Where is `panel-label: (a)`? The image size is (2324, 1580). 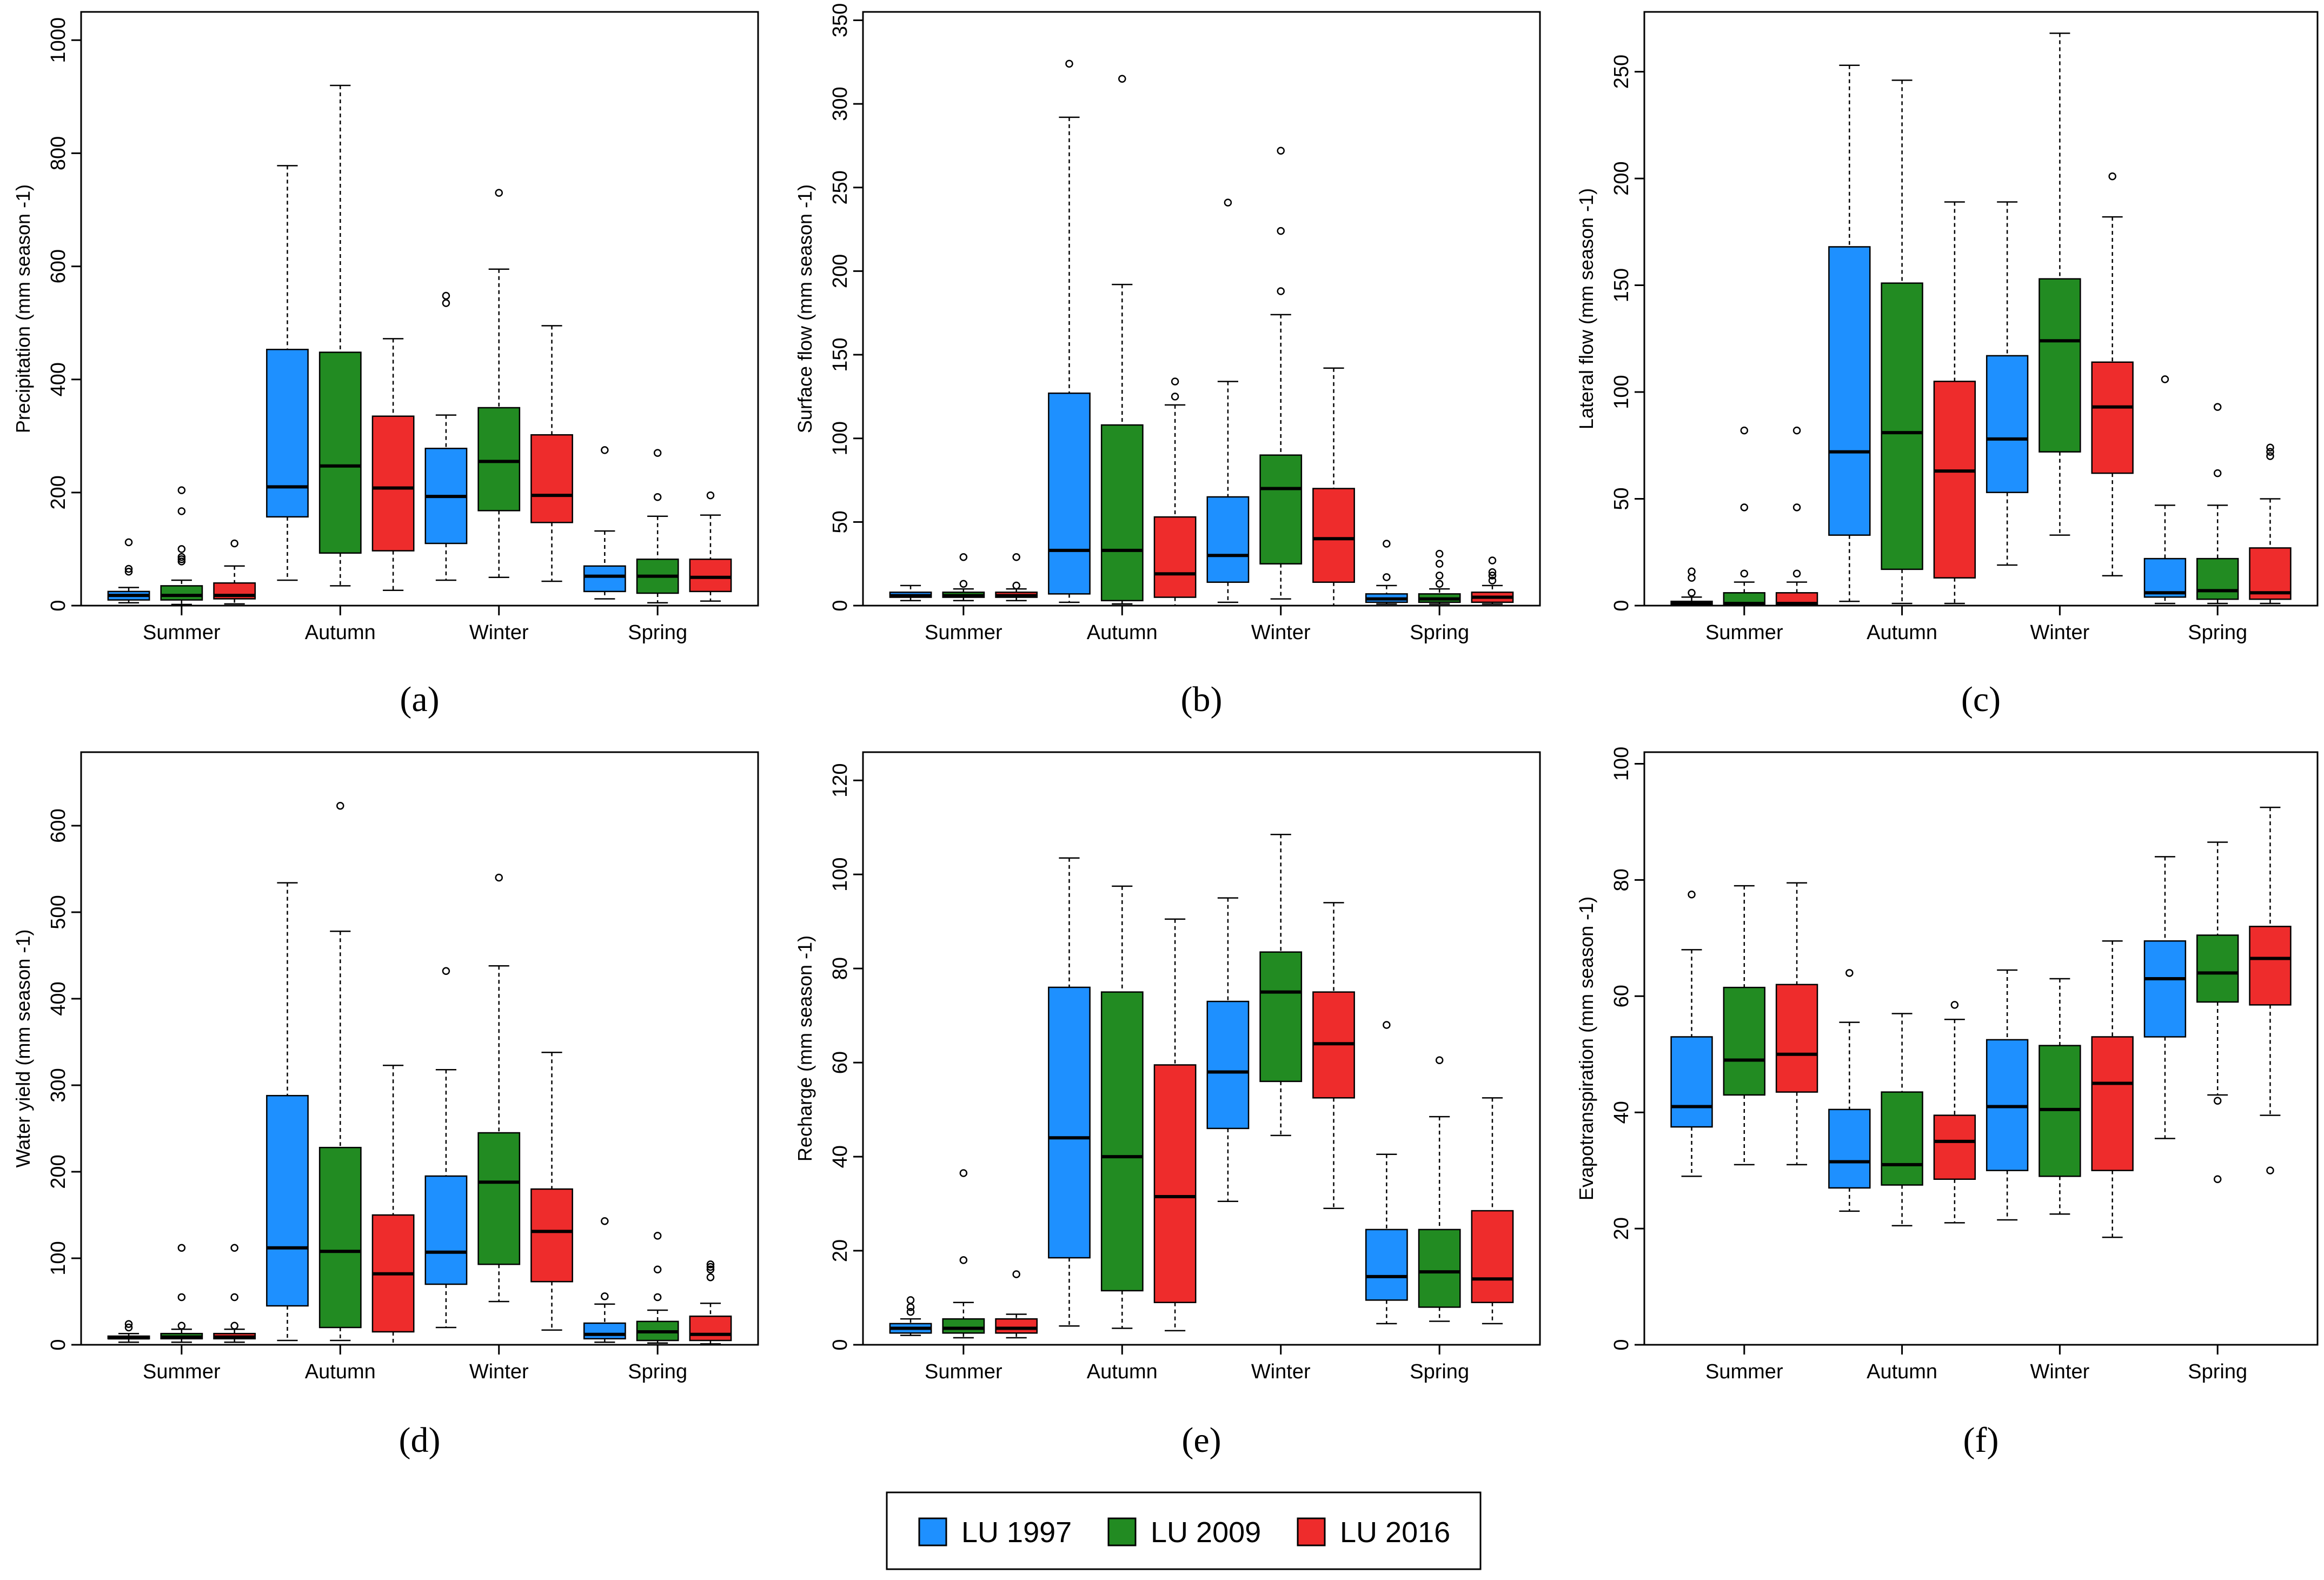 panel-label: (a) is located at coordinates (419, 699).